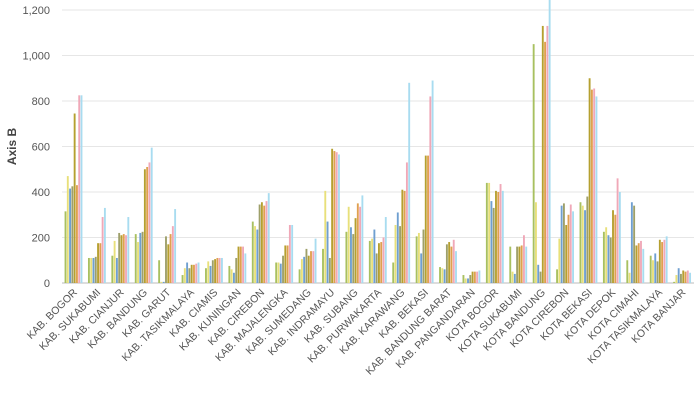  What do you see at coordinates (36, 57) in the screenshot?
I see `y-tick-label: 1,000` at bounding box center [36, 57].